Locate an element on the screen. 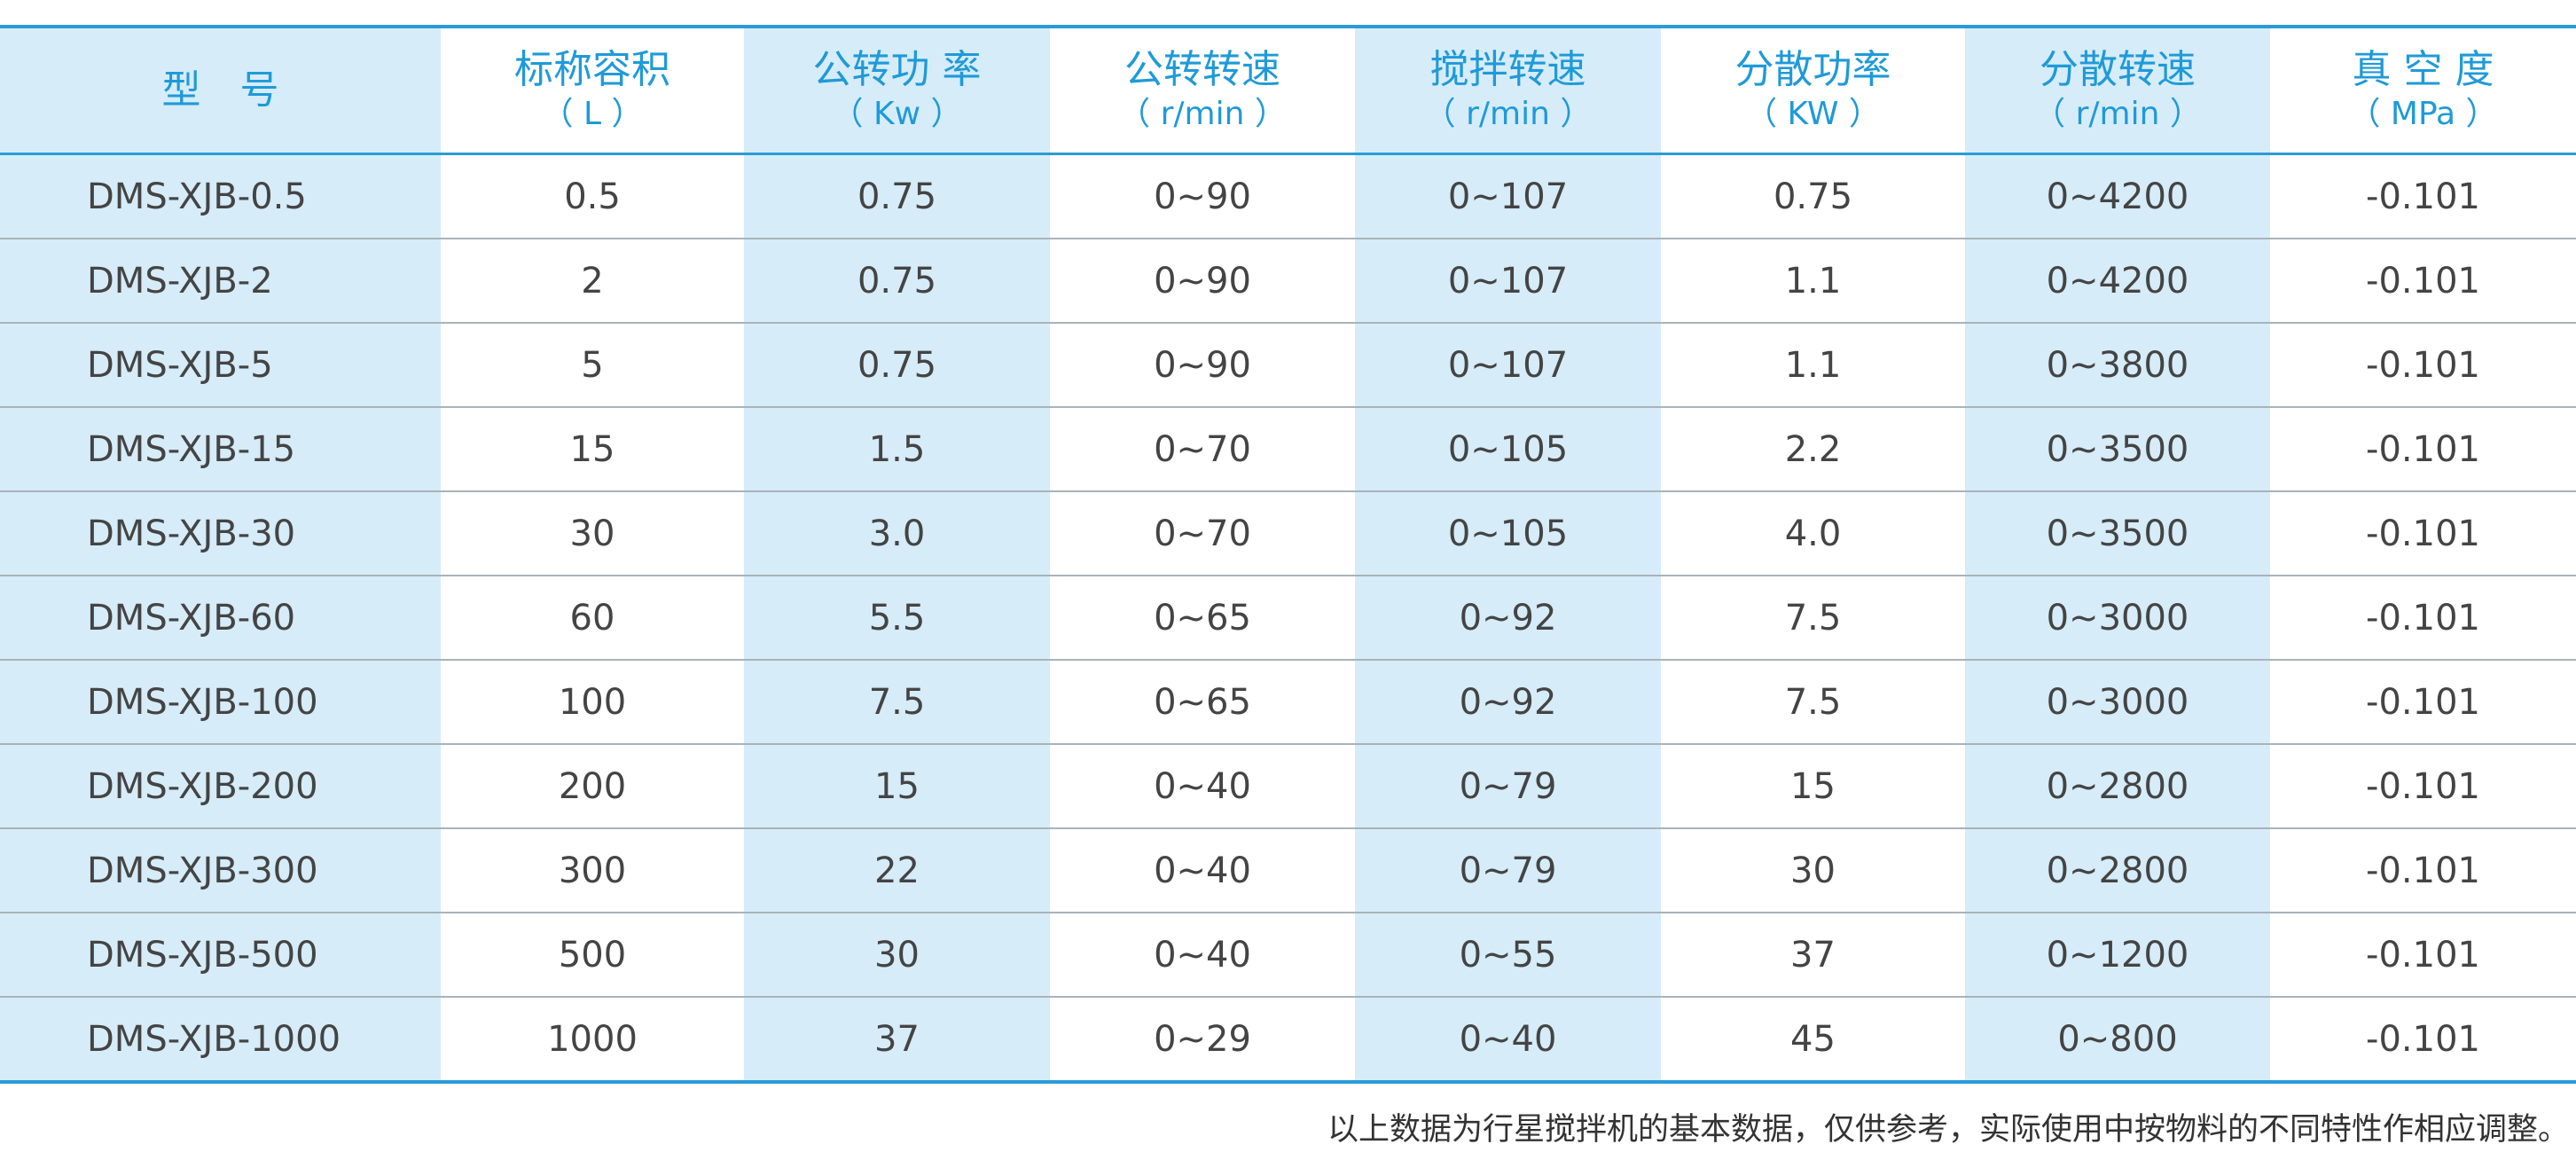 The height and width of the screenshot is (1152, 2576). table-cell: 0~800 is located at coordinates (2117, 1039).